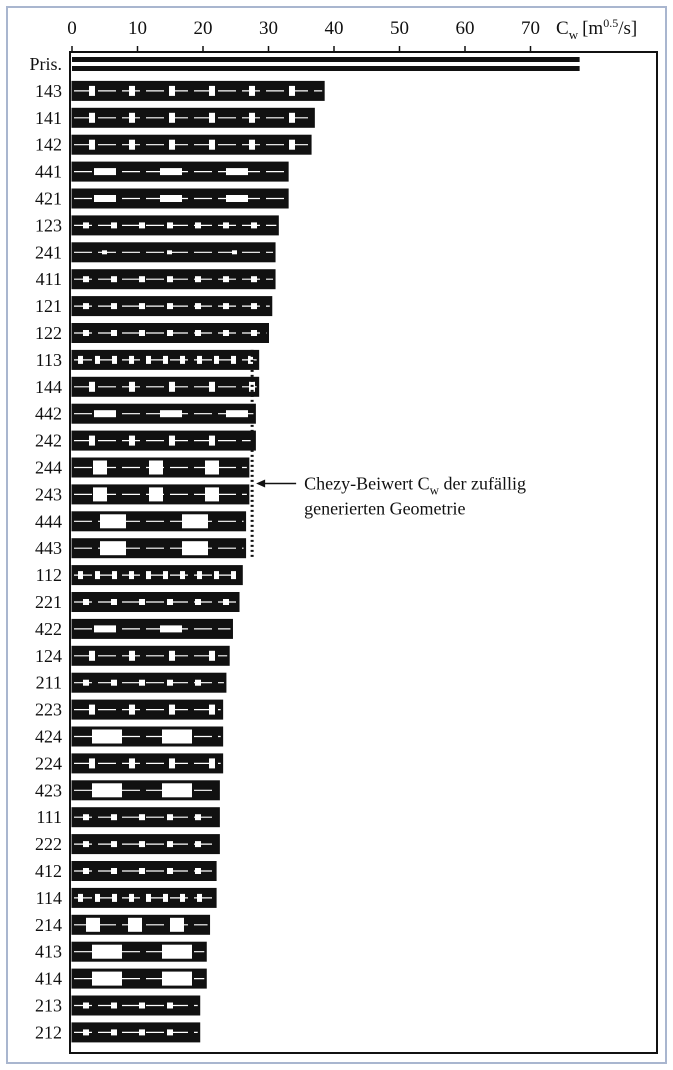 Image resolution: width=673 pixels, height=1070 pixels. Describe the element at coordinates (326, 64) in the screenshot. I see `bar-Pris.` at that location.